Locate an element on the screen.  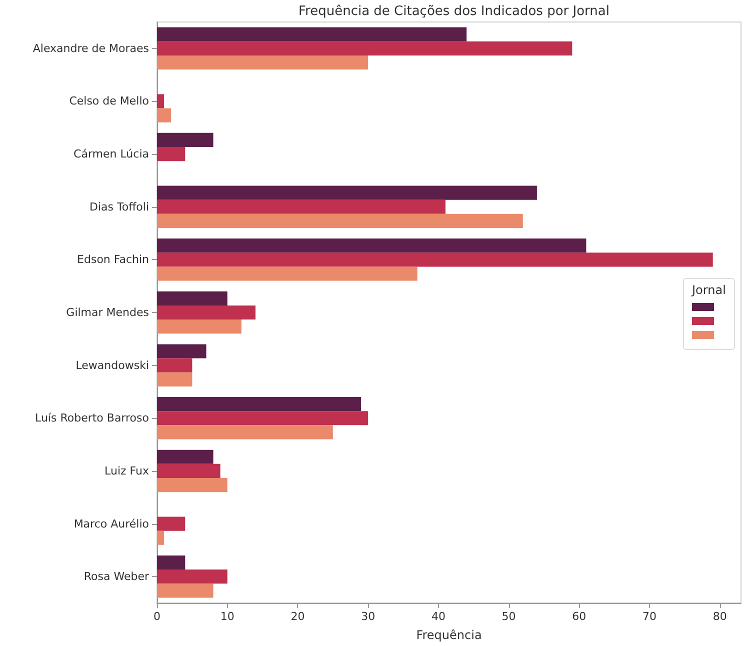
y-tick-label: Marco Aurélio is located at coordinates (112, 523).